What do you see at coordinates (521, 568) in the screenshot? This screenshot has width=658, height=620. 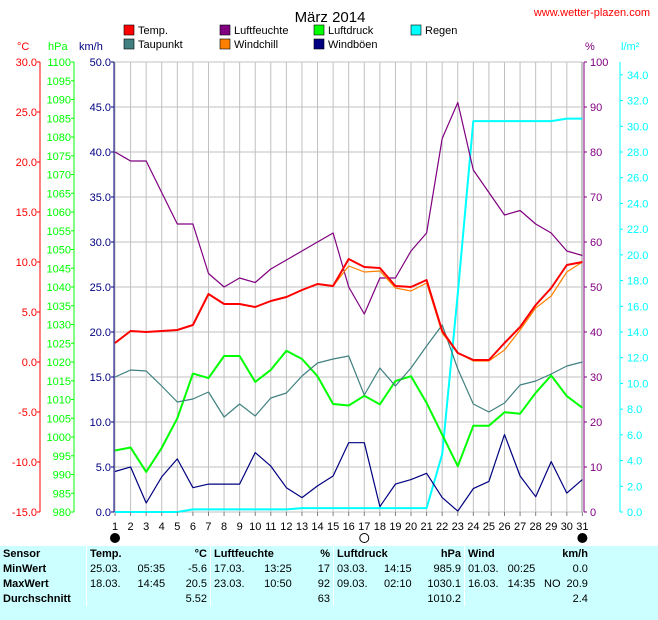 I see `stats-wind-time: 00:25` at bounding box center [521, 568].